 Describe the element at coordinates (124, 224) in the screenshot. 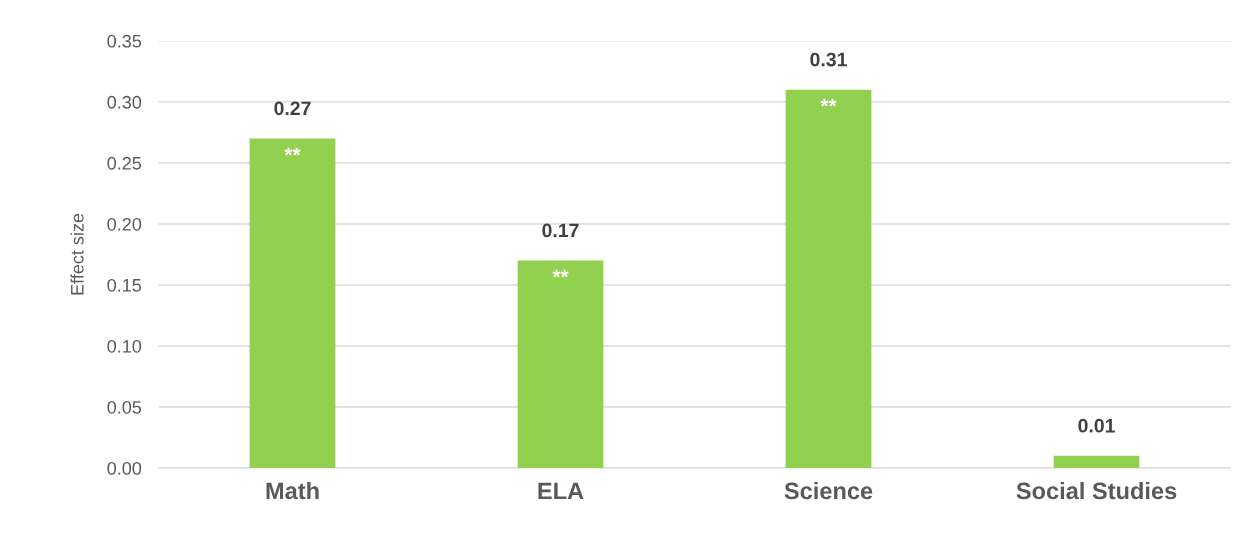

I see `y-tick-label: 0.20` at that location.